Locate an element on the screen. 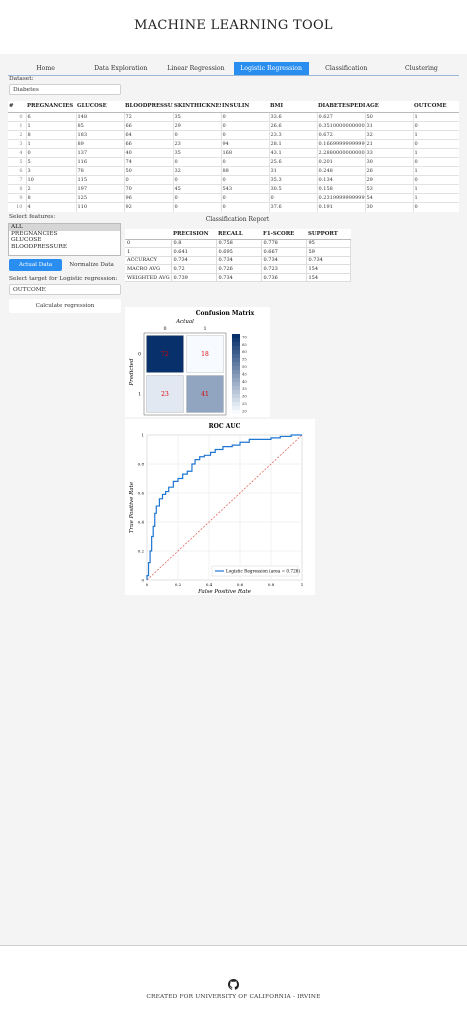 This screenshot has width=467, height=1024. report-cell: 0.739 is located at coordinates (194, 278).